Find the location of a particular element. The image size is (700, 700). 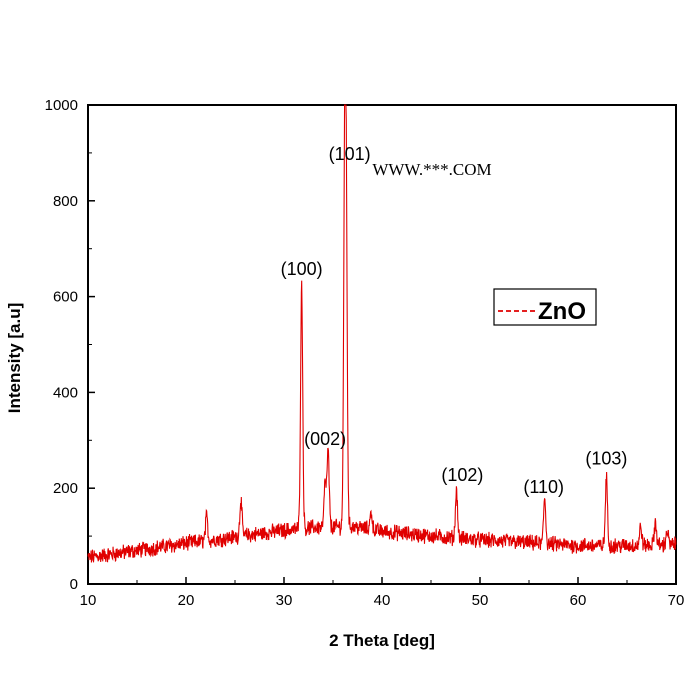

y-tick-label: 600 is located at coordinates (65, 297).